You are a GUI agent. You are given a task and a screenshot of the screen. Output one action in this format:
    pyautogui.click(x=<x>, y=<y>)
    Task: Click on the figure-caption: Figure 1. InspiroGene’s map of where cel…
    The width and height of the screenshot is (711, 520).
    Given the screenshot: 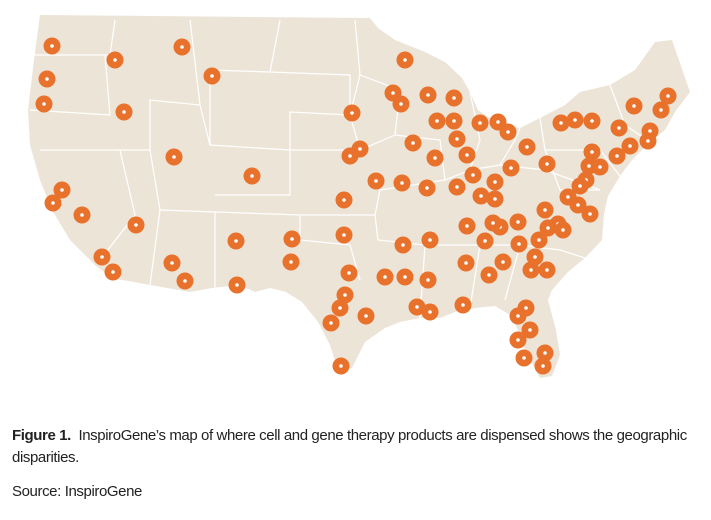 What is the action you would take?
    pyautogui.click(x=357, y=447)
    